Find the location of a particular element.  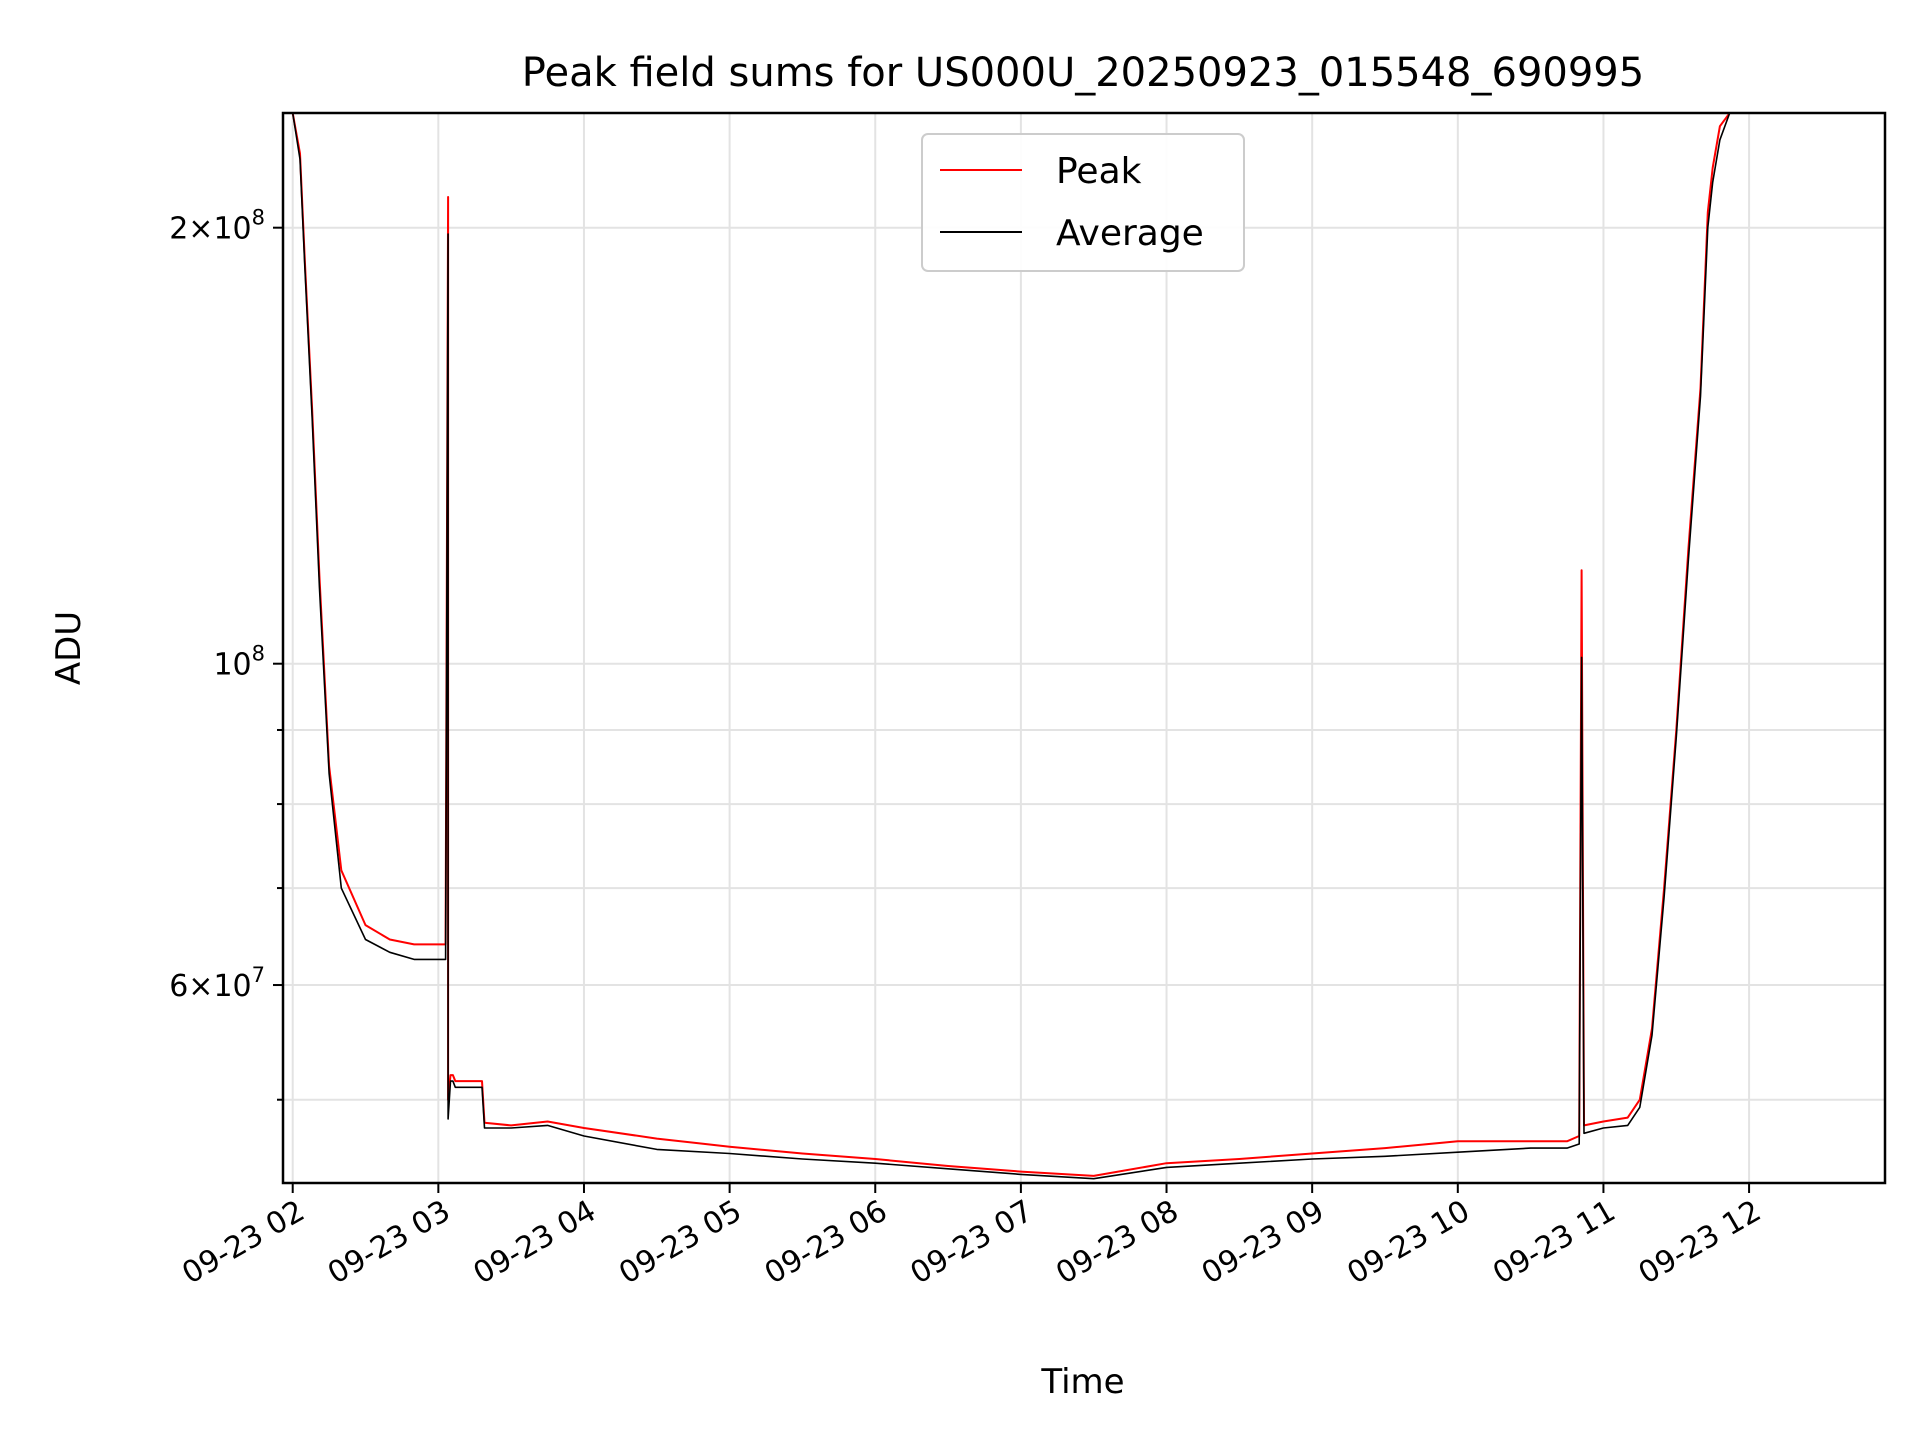

legend: Peak Average is located at coordinates (1083, 202).